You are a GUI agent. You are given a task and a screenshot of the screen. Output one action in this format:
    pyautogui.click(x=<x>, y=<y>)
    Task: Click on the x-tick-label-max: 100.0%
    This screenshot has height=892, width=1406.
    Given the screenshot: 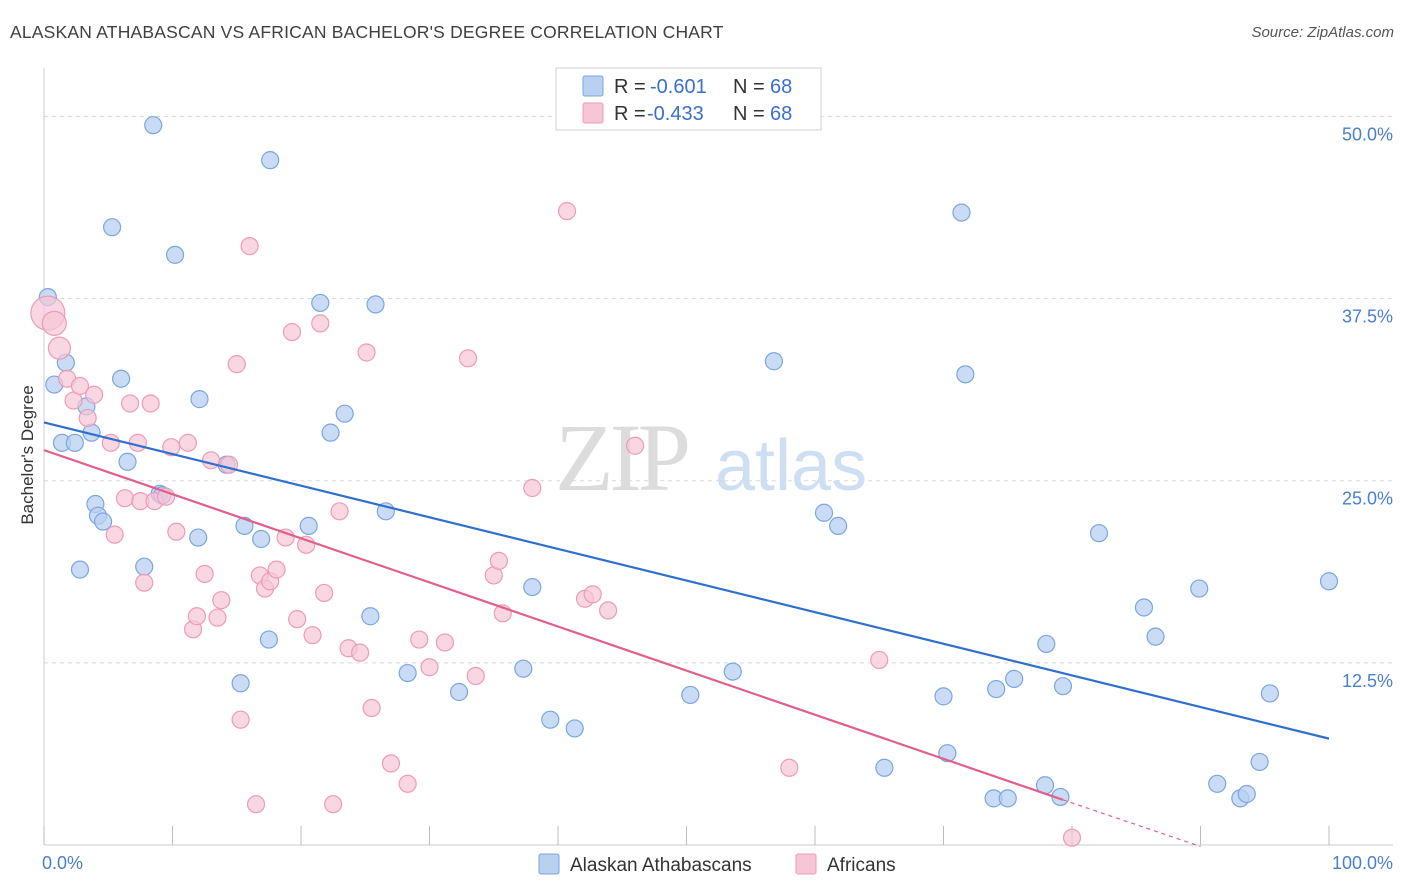 What is the action you would take?
    pyautogui.click(x=1362, y=863)
    